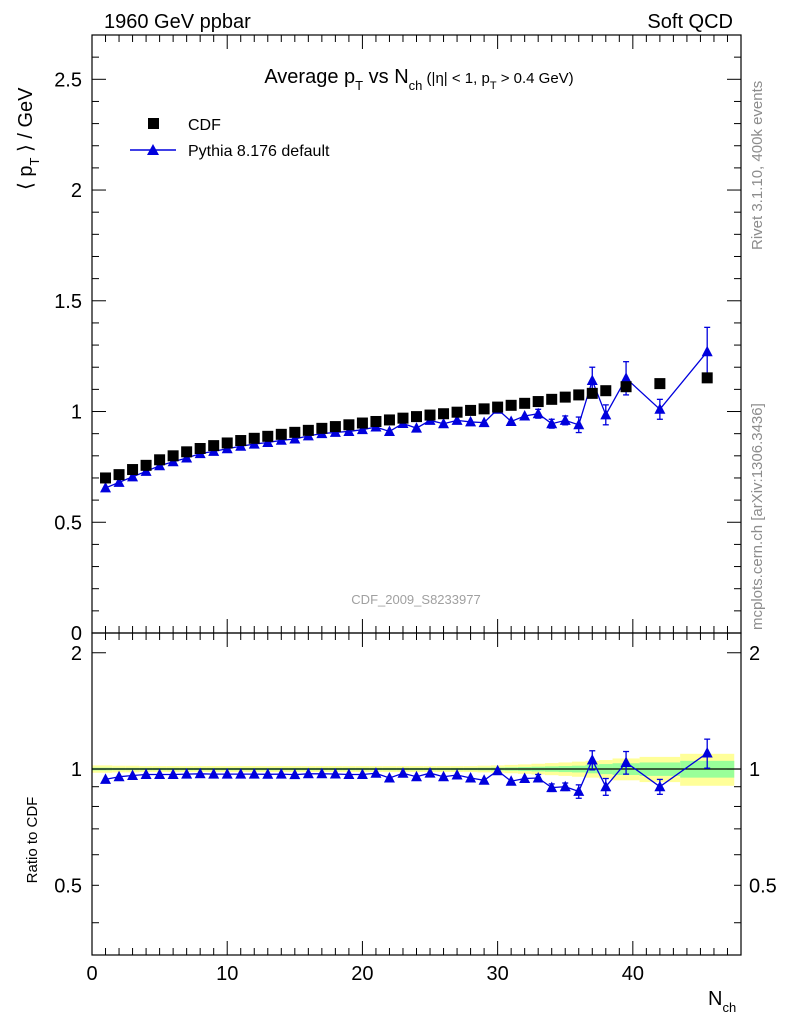 This screenshot has height=1024, width=786. I want to click on ratio-y-tick-labels: 0.5 1 2, so click(68, 770).